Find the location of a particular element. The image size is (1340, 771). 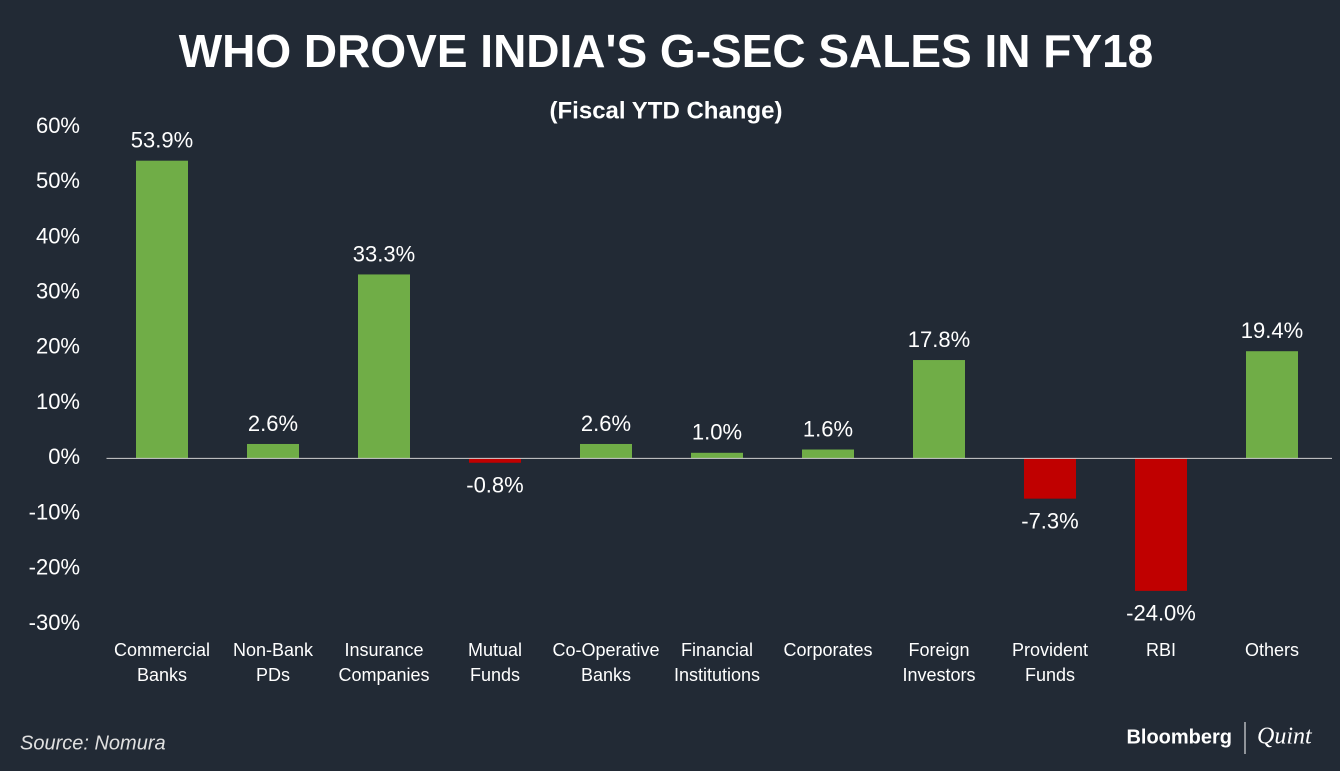

x-tick-label: Co-Operative is located at coordinates (605, 650).